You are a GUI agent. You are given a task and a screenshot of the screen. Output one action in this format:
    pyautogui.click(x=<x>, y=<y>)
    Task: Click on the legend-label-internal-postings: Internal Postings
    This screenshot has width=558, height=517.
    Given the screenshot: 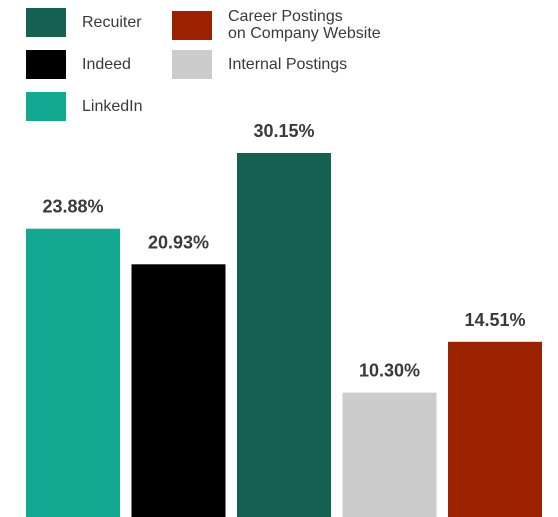 What is the action you would take?
    pyautogui.click(x=288, y=64)
    